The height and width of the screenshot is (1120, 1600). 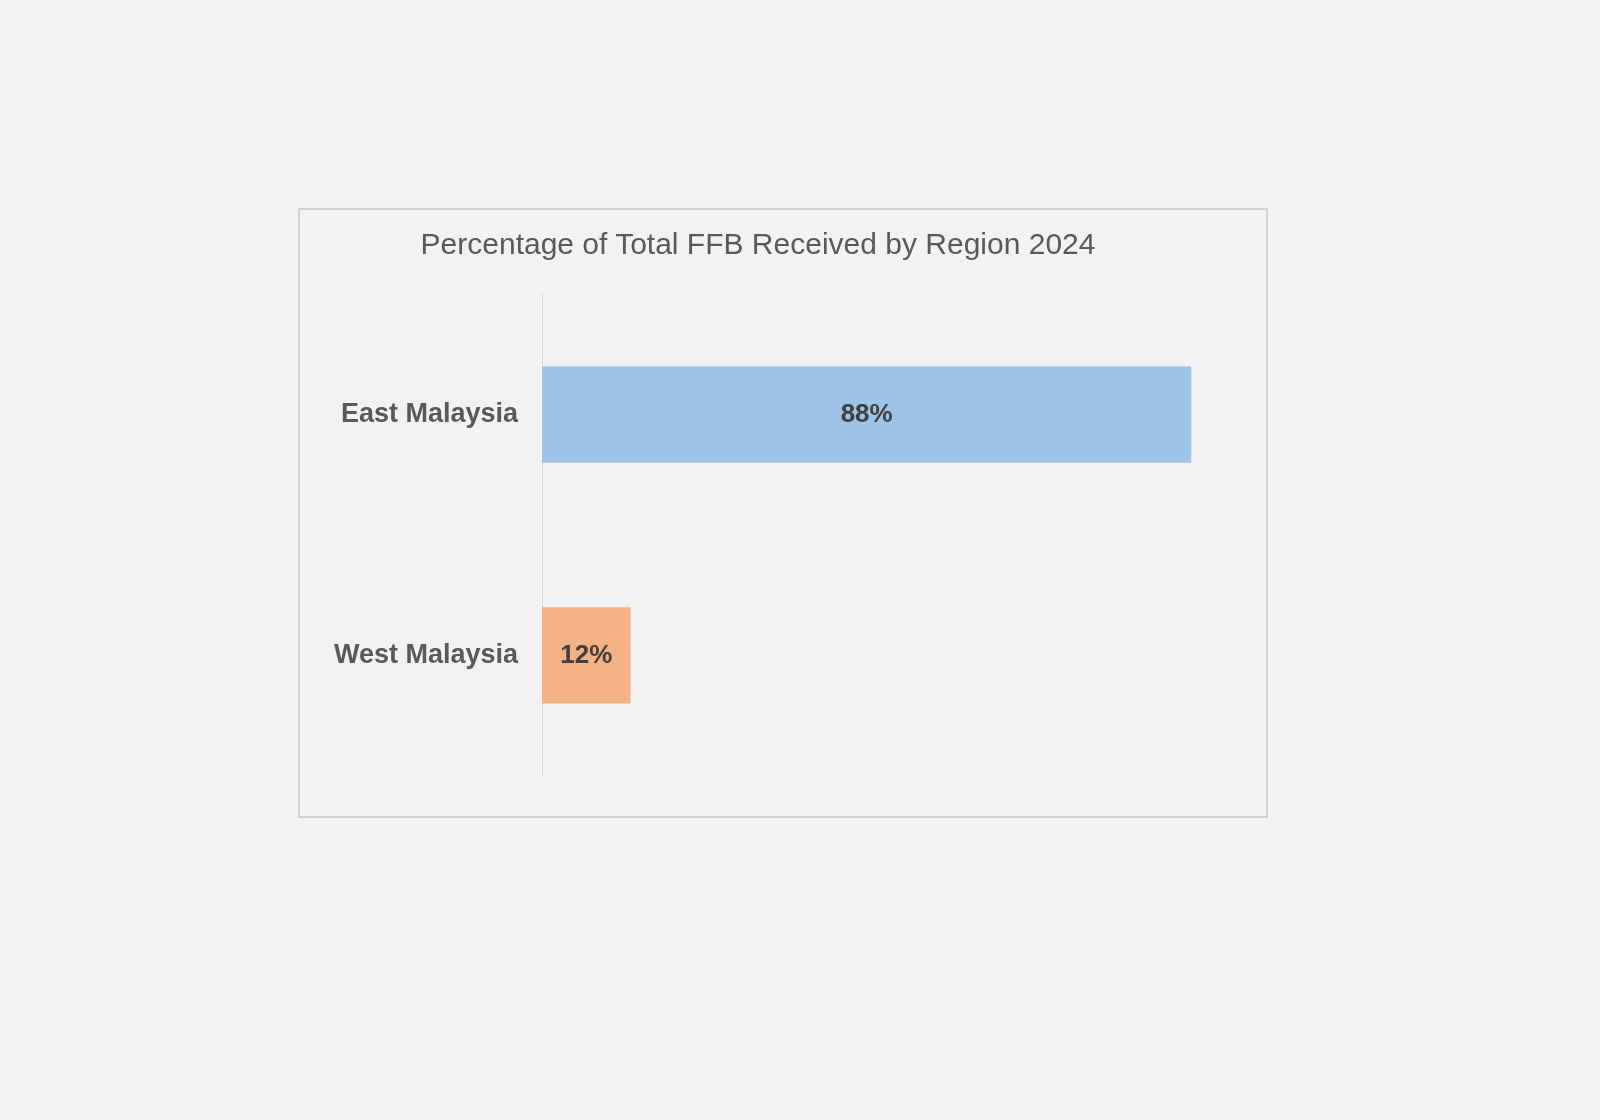 I want to click on chart-title: Percentage of Total FFB Received by Region 2024, so click(x=758, y=244).